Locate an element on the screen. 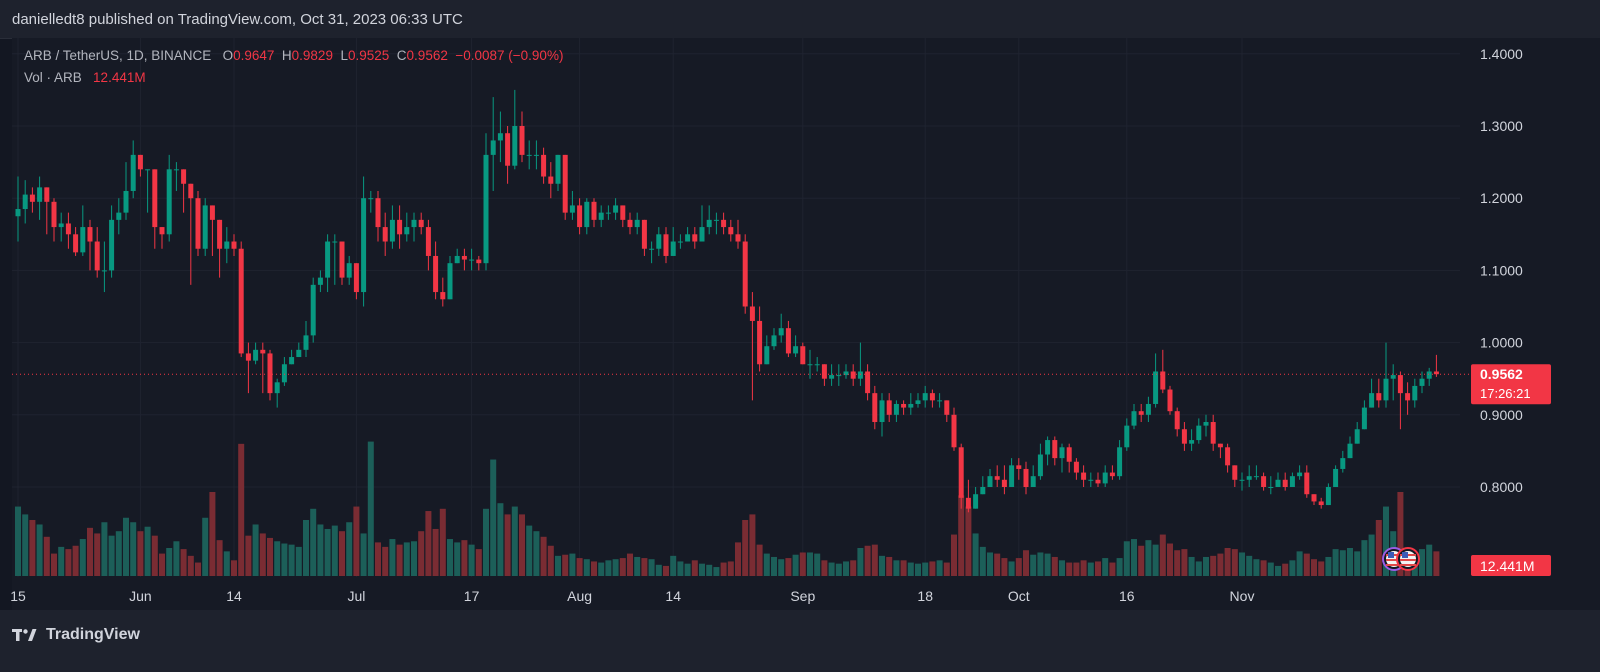 The width and height of the screenshot is (1600, 672). price-badge is located at coordinates (1511, 384).